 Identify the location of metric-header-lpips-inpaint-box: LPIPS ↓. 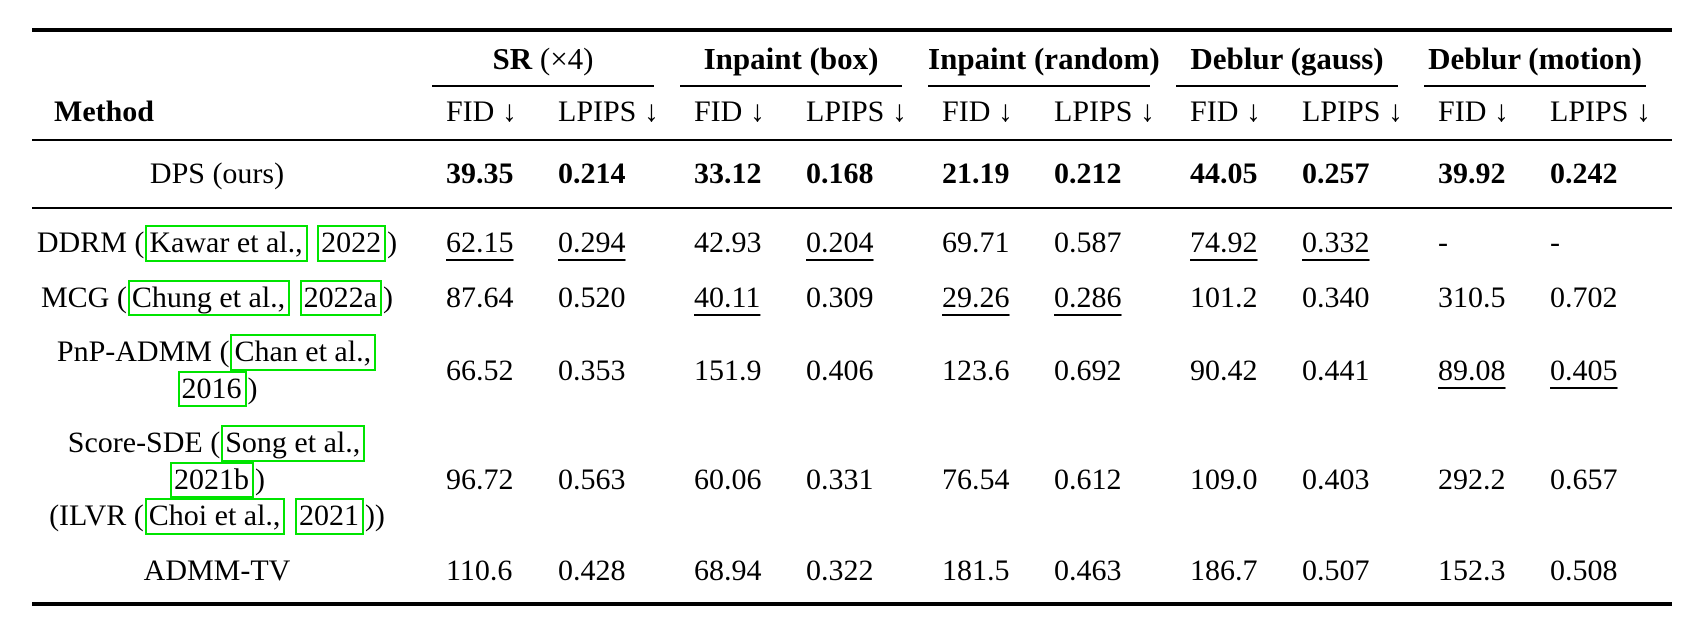
(860, 114).